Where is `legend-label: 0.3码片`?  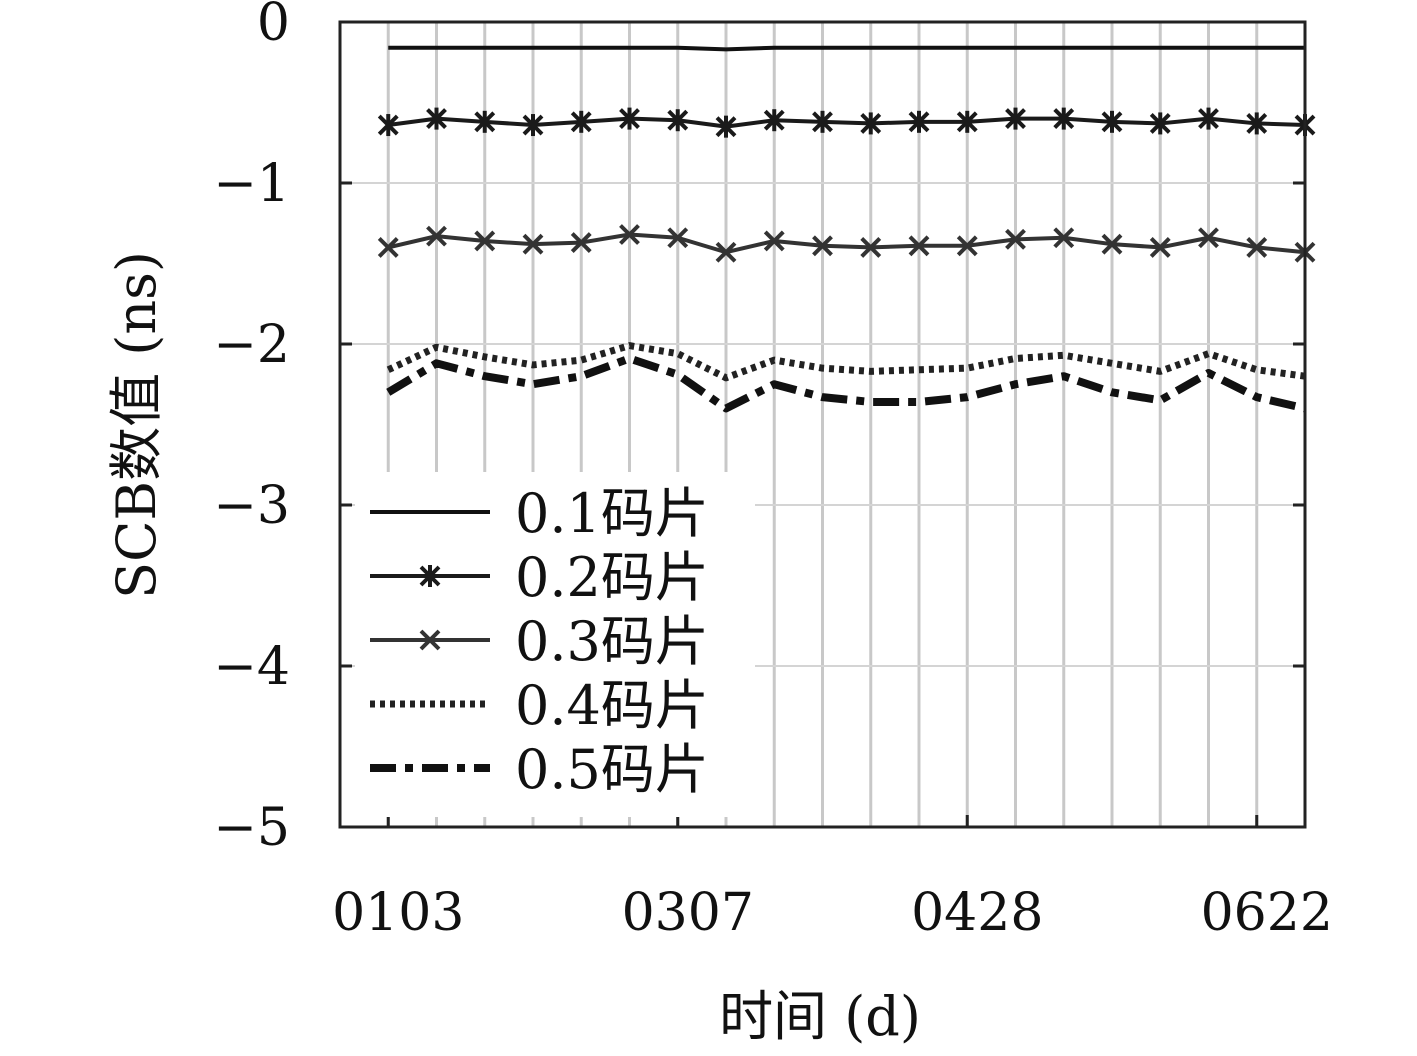 legend-label: 0.3码片 is located at coordinates (612, 641).